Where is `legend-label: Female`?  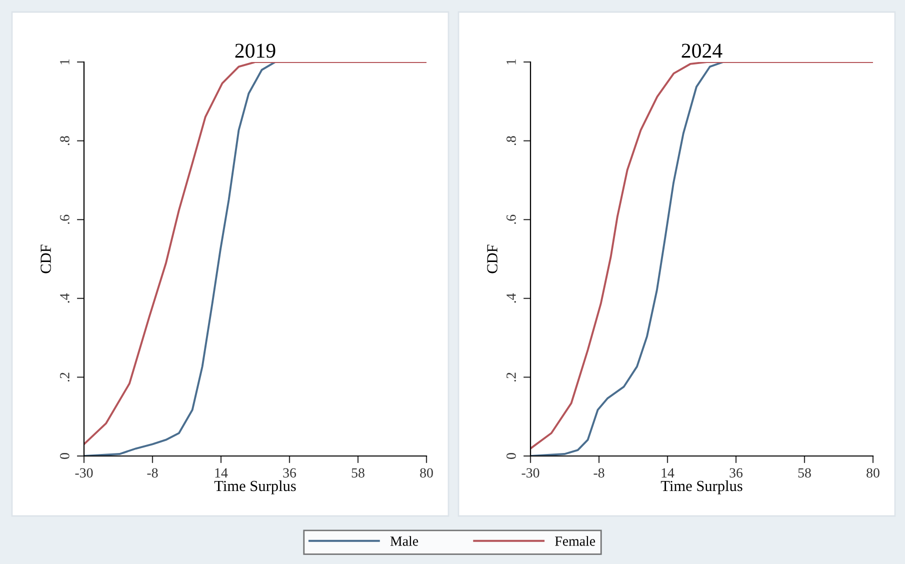 legend-label: Female is located at coordinates (575, 541).